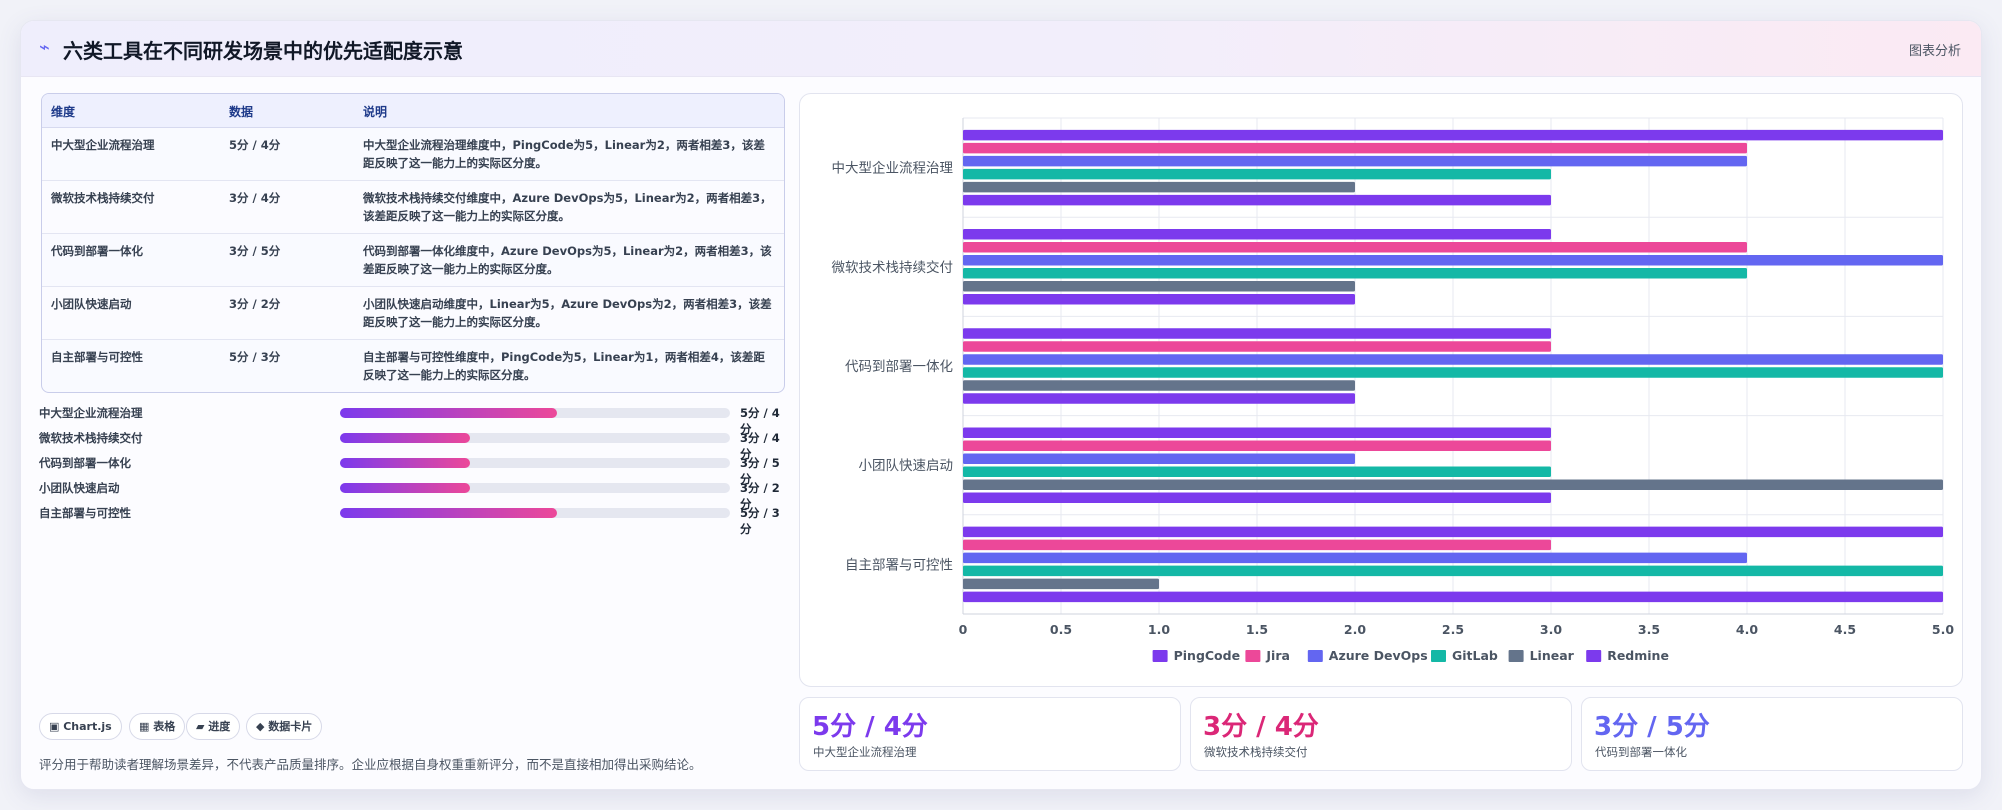 This screenshot has width=2002, height=810. What do you see at coordinates (255, 145) in the screenshot?
I see `row-data: 5分 / 4分` at bounding box center [255, 145].